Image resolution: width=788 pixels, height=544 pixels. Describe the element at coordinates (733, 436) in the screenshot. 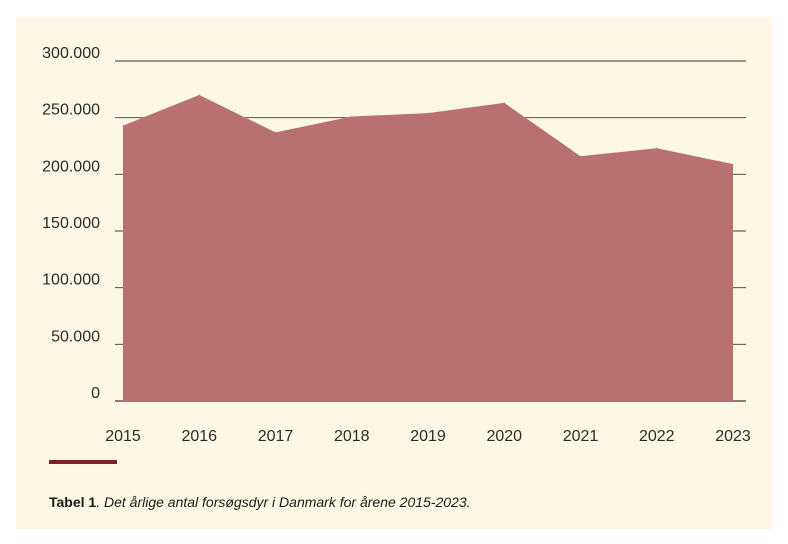

I see `x-tick-label: 2023` at that location.